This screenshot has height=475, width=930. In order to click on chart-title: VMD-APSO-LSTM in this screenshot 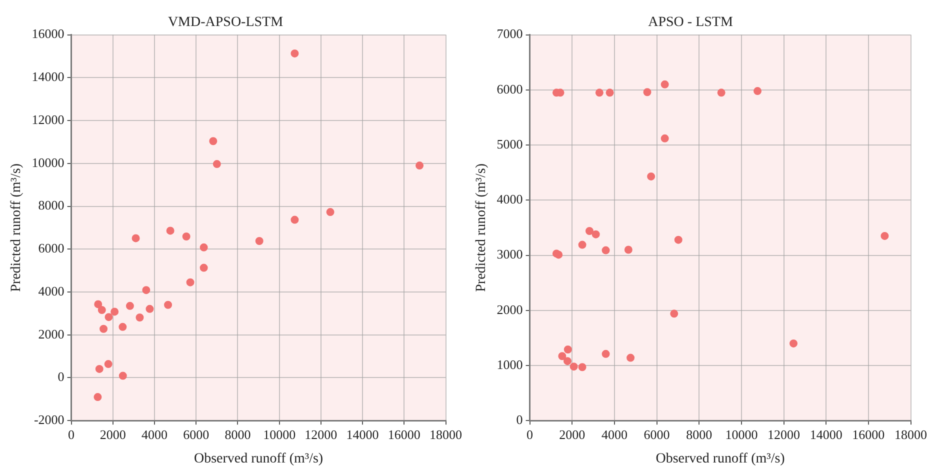, I will do `click(226, 22)`.